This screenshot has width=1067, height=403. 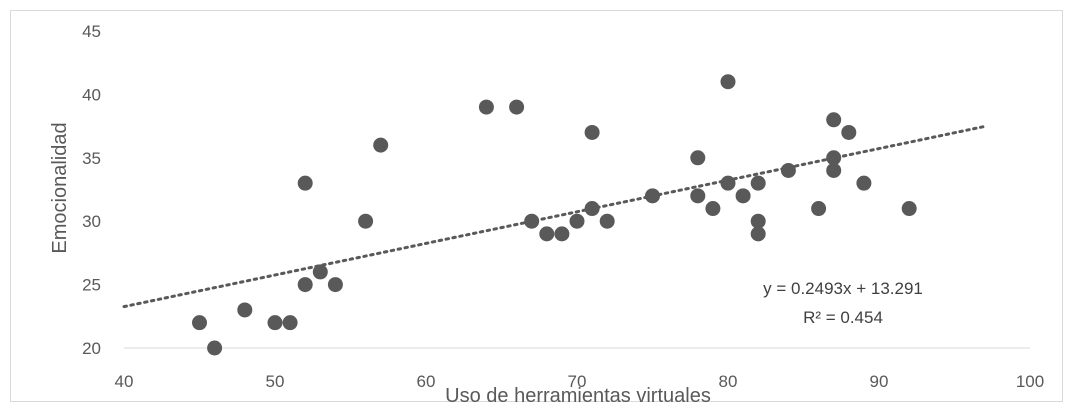 What do you see at coordinates (91, 190) in the screenshot?
I see `y-axis-labels: 20 25 30 35 40 45` at bounding box center [91, 190].